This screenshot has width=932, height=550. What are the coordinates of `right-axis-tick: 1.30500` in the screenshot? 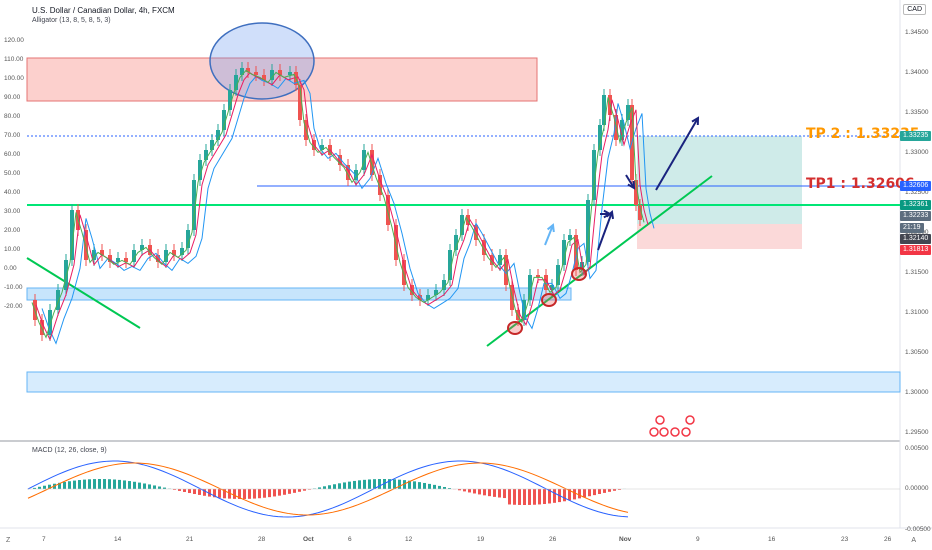 It's located at (917, 352).